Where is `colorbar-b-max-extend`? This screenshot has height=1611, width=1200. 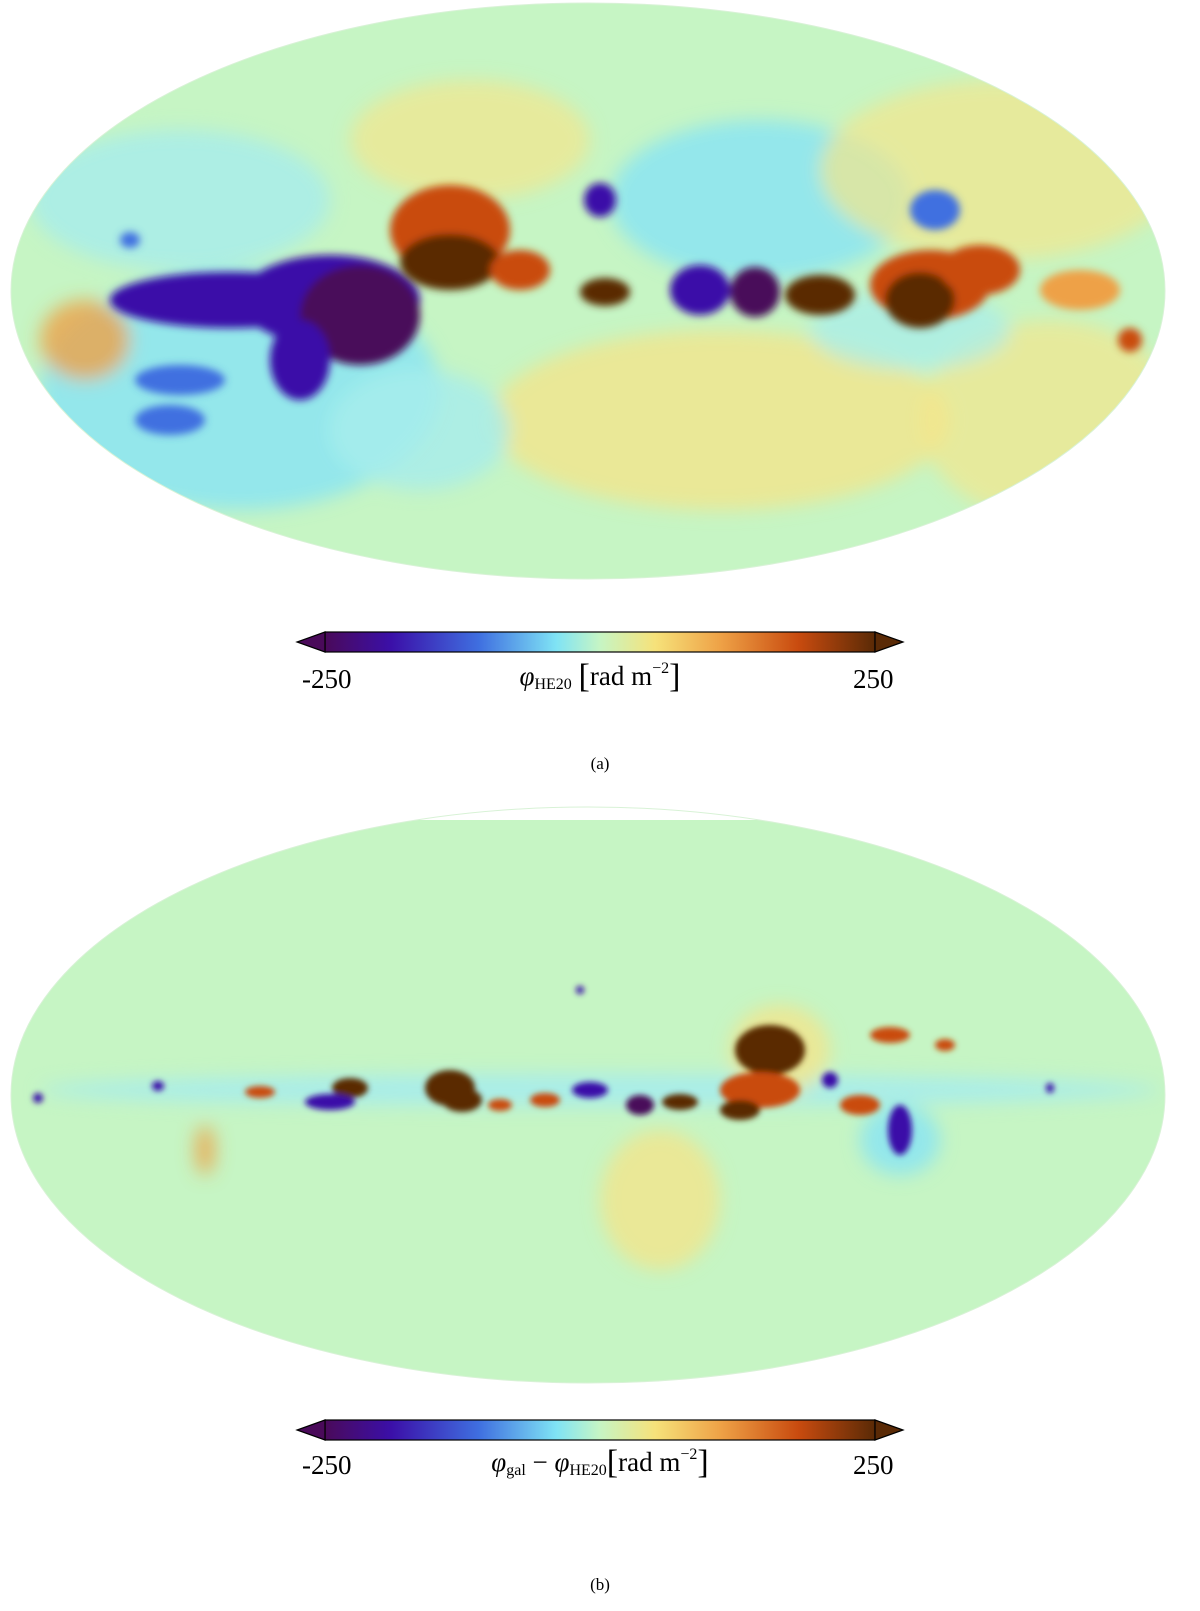
colorbar-b-max-extend is located at coordinates (889, 1430).